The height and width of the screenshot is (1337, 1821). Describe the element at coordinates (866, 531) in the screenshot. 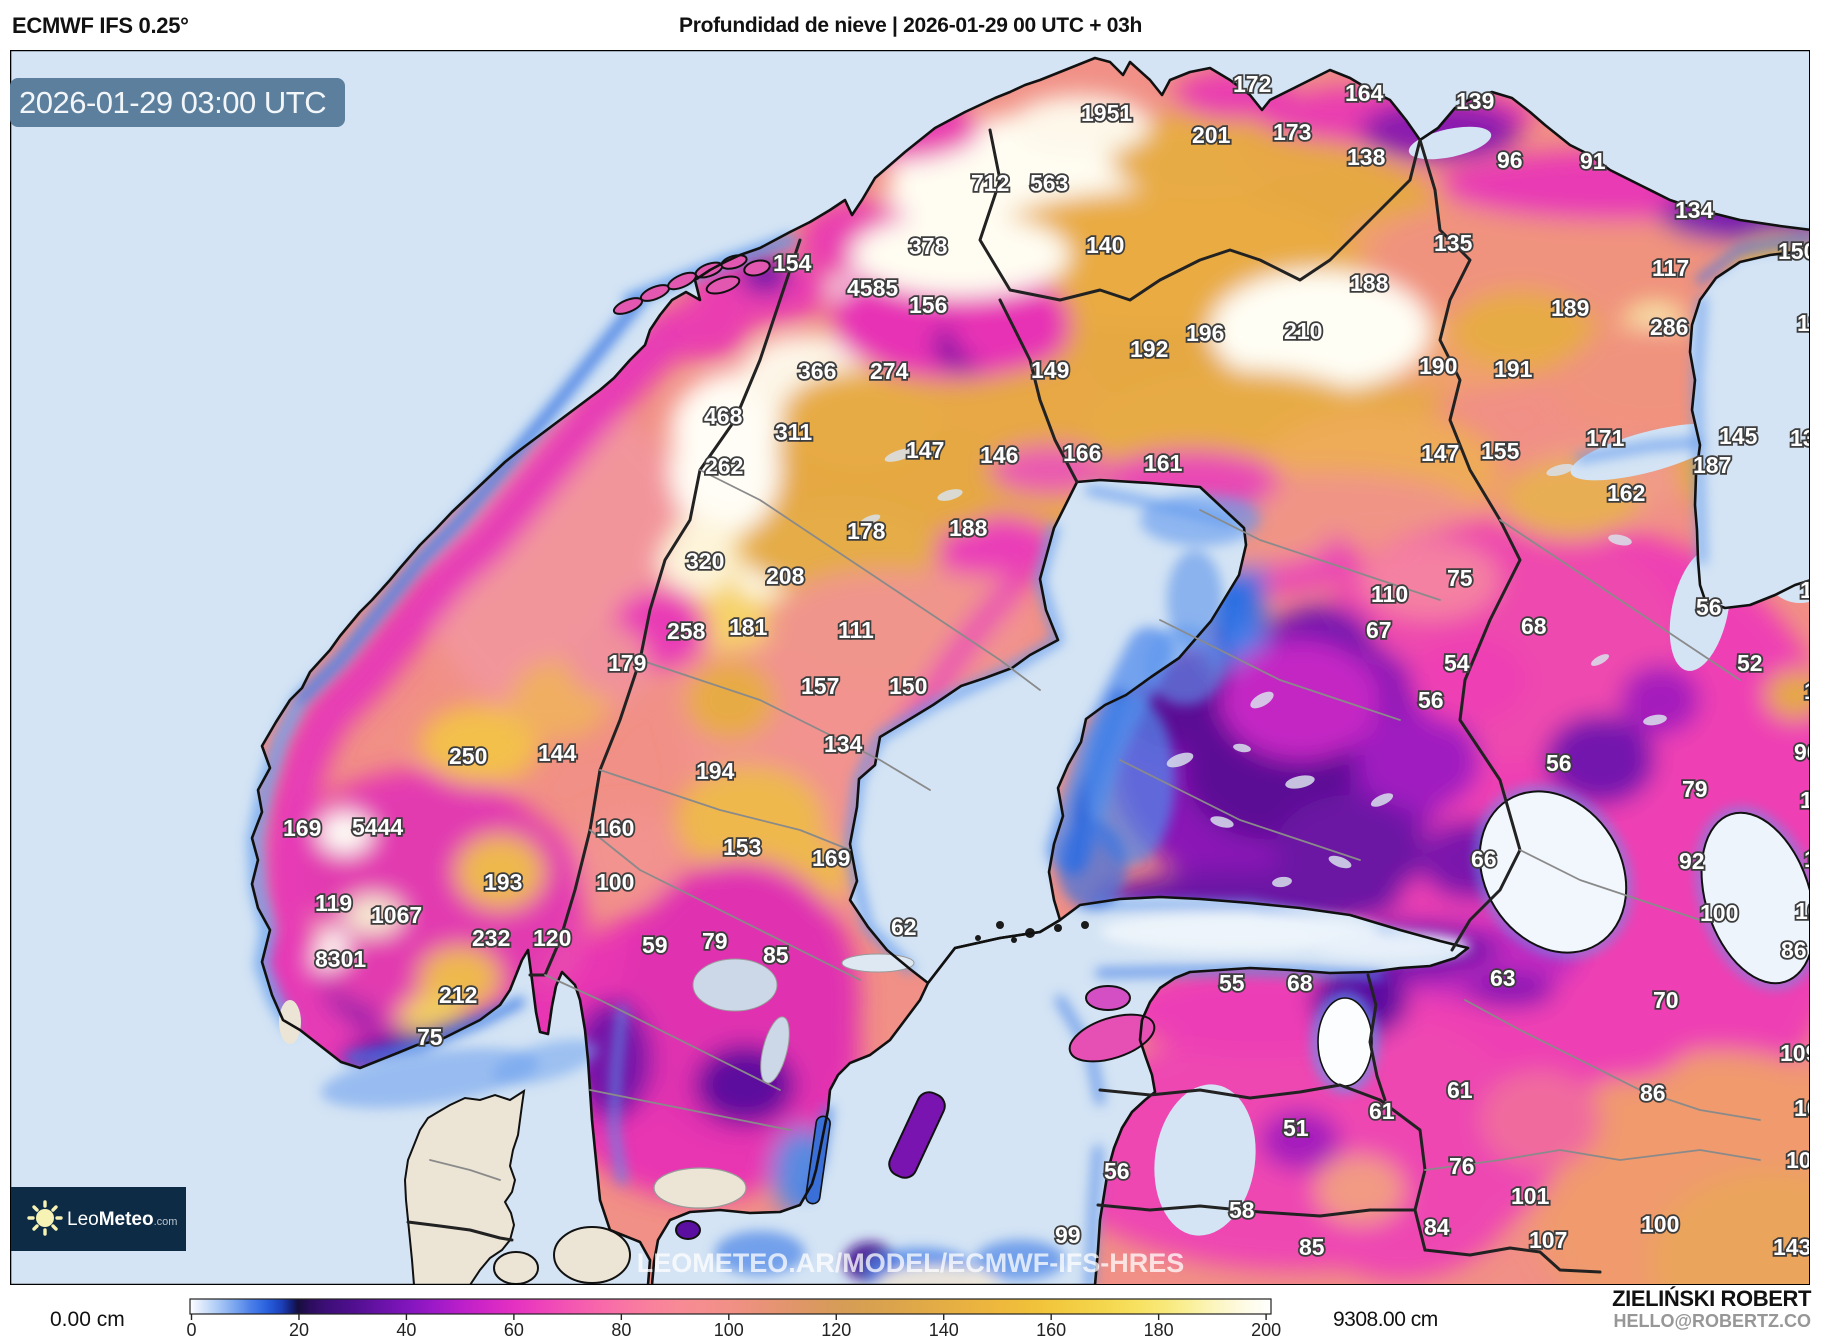

I see `svg-text: 178` at that location.